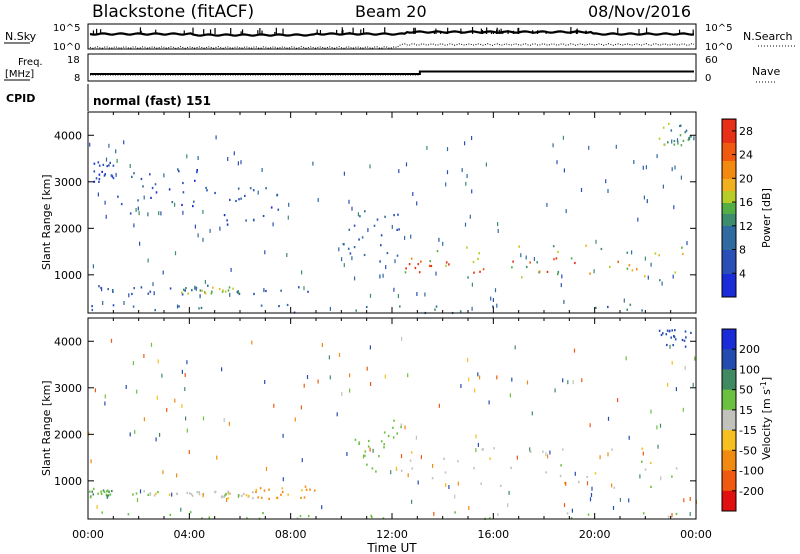  What do you see at coordinates (768, 36) in the screenshot?
I see `nsearch-label: N.Search` at bounding box center [768, 36].